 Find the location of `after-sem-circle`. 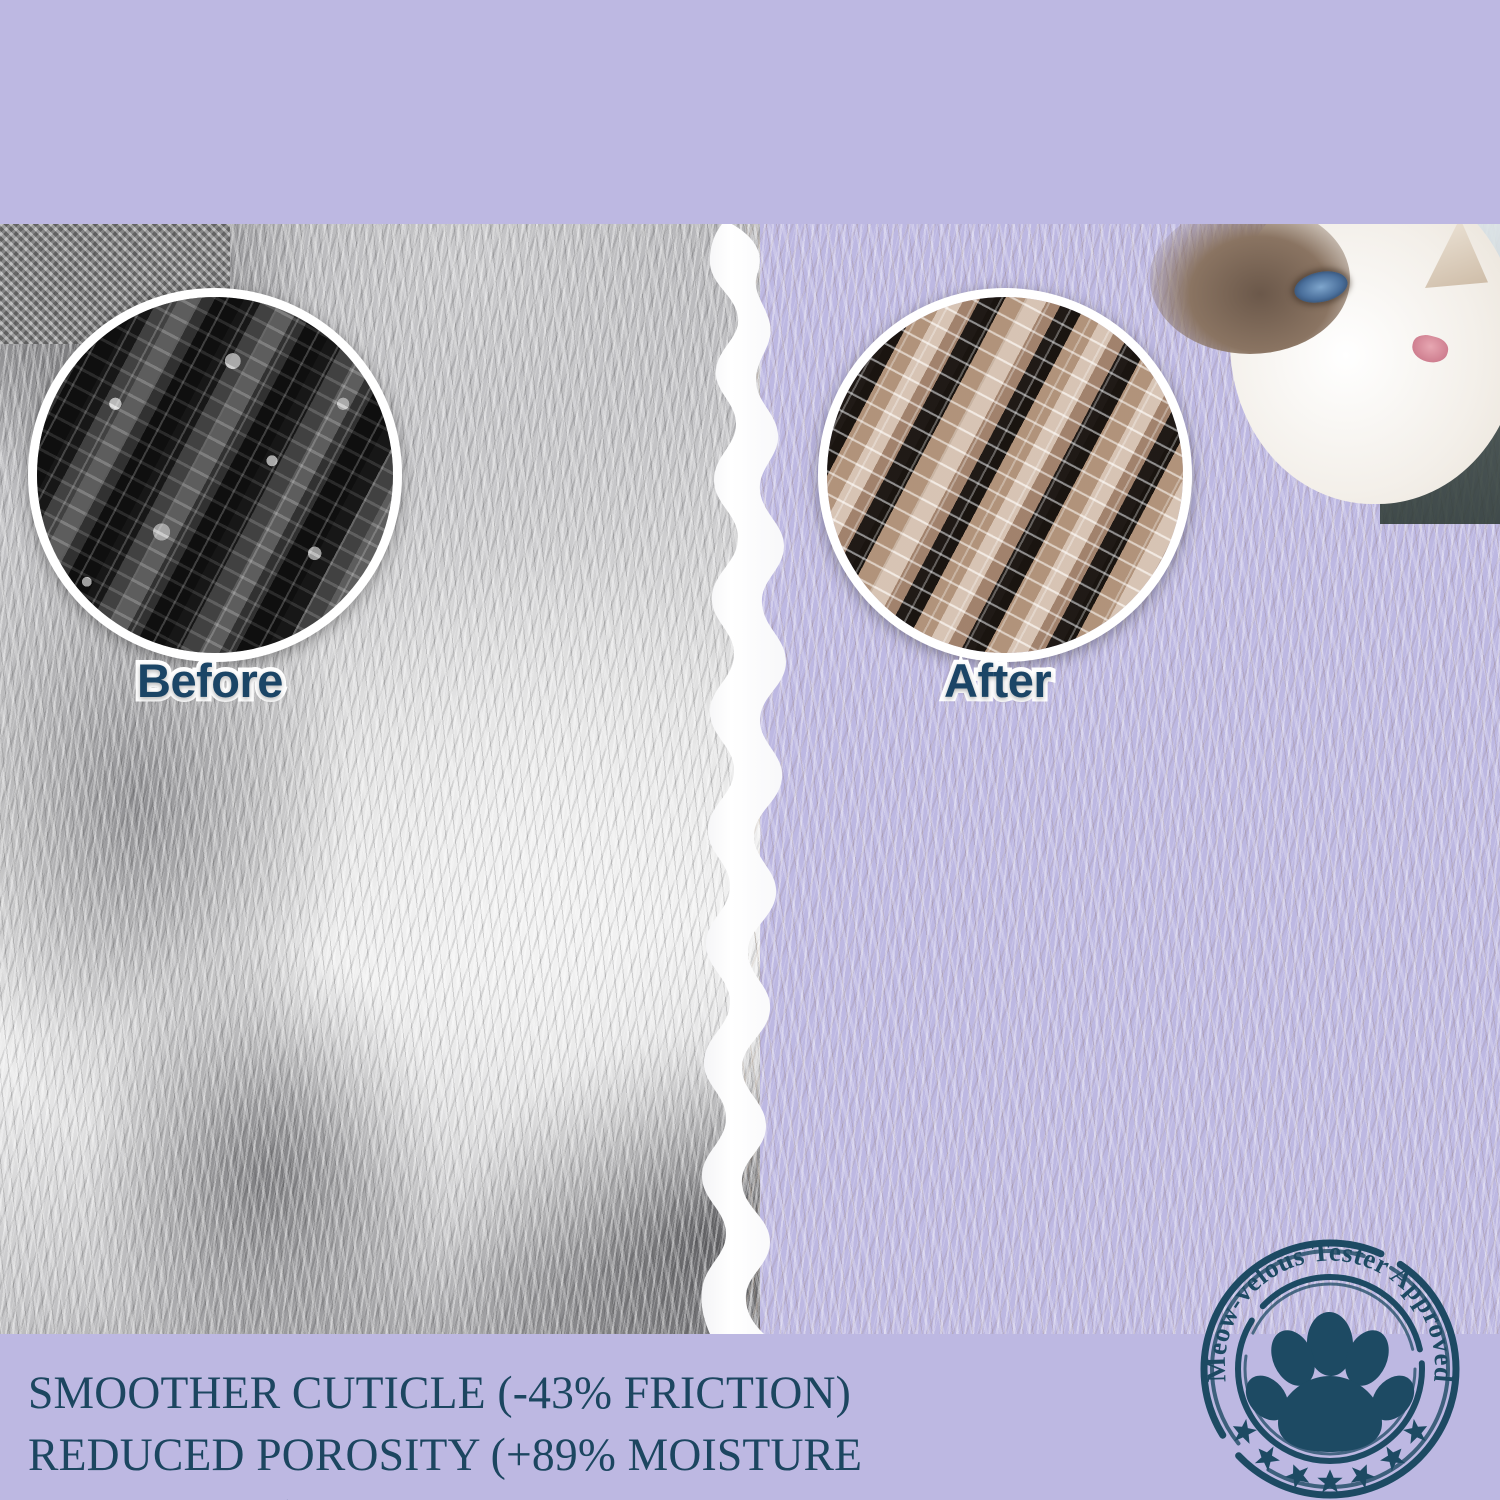

after-sem-circle is located at coordinates (1005, 475).